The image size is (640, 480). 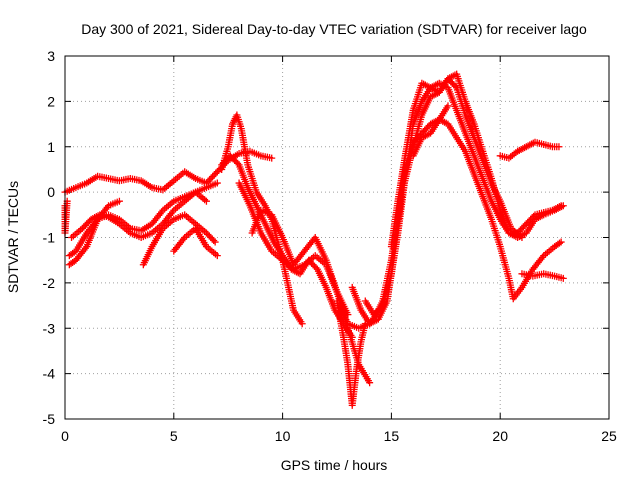 I want to click on y-tick-label: 1, so click(x=51, y=147).